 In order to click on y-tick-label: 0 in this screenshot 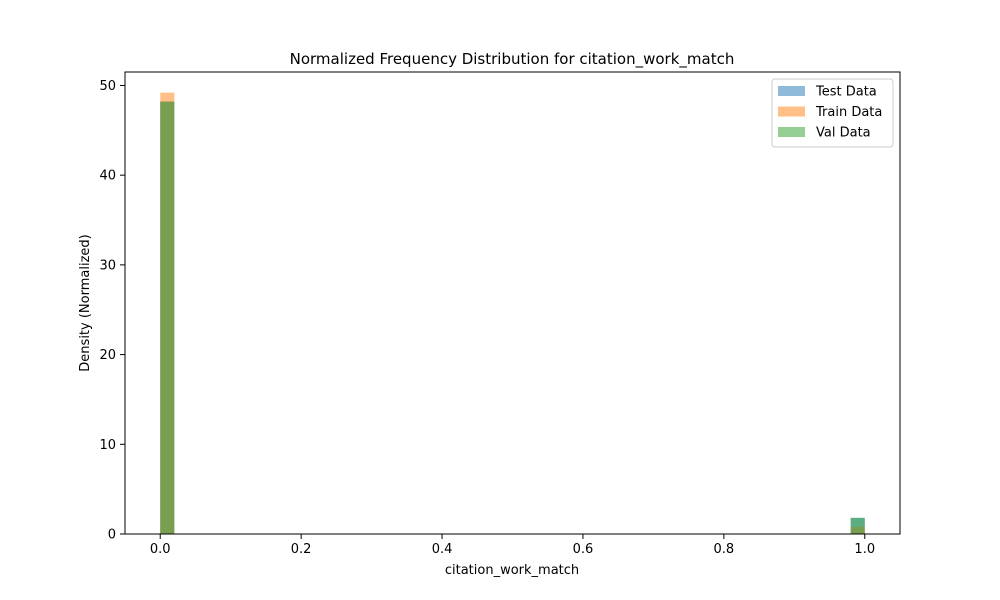, I will do `click(112, 535)`.